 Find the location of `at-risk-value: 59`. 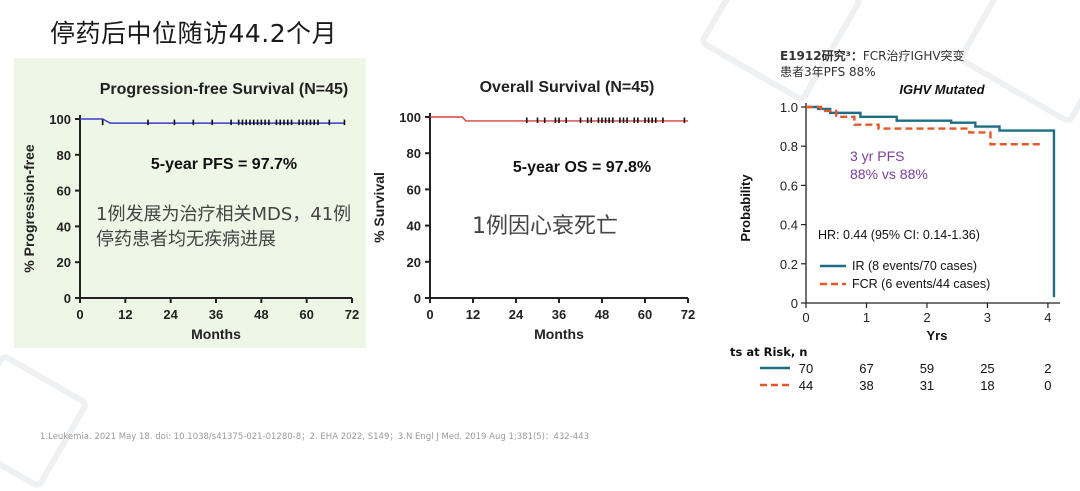

at-risk-value: 59 is located at coordinates (927, 368).